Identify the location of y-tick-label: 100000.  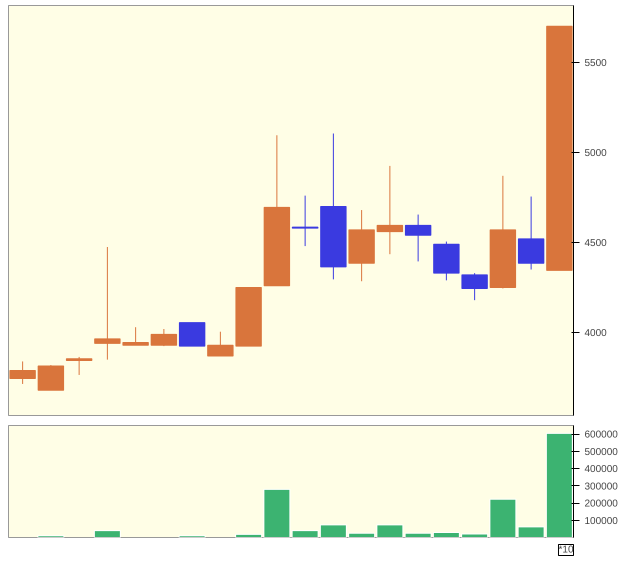
(601, 521).